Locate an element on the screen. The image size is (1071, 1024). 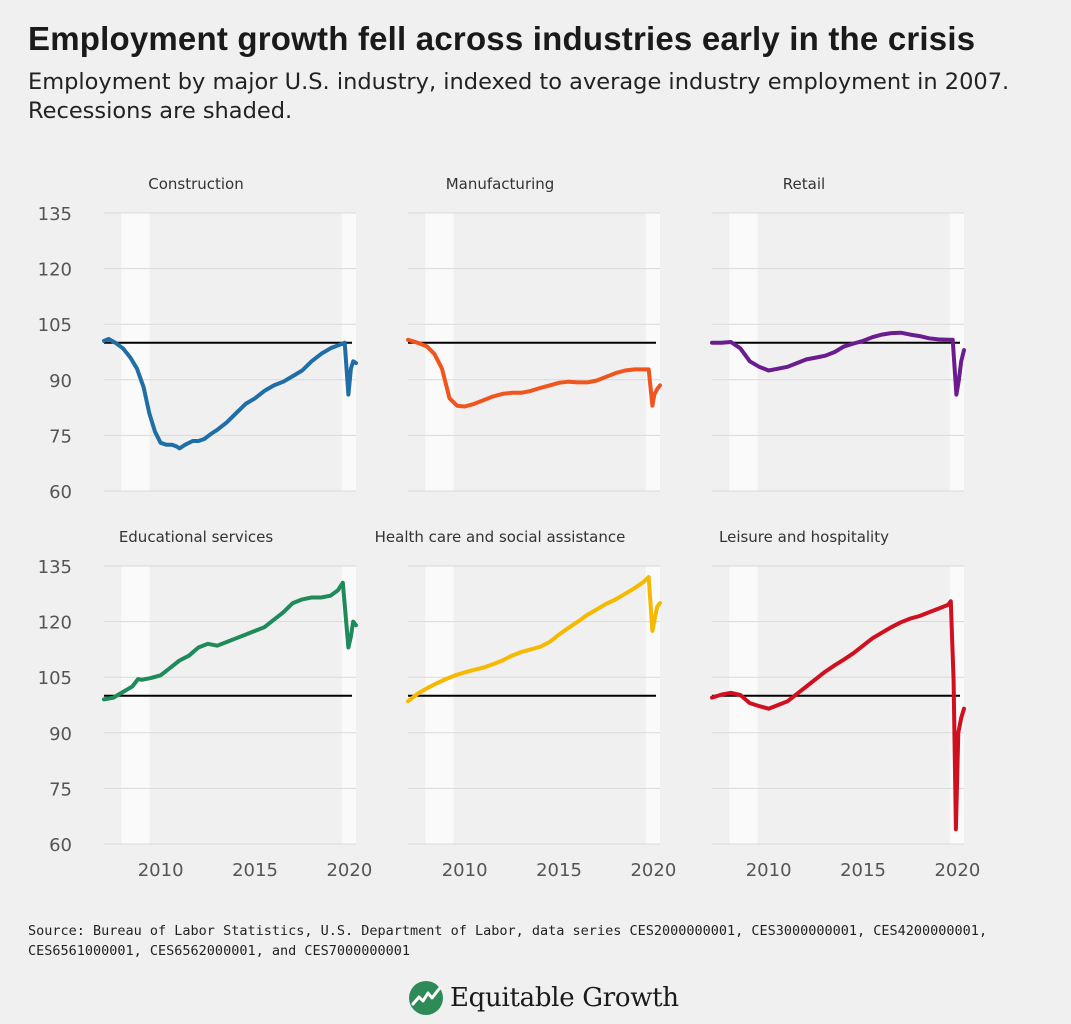
panel-title: Manufacturing is located at coordinates (500, 184).